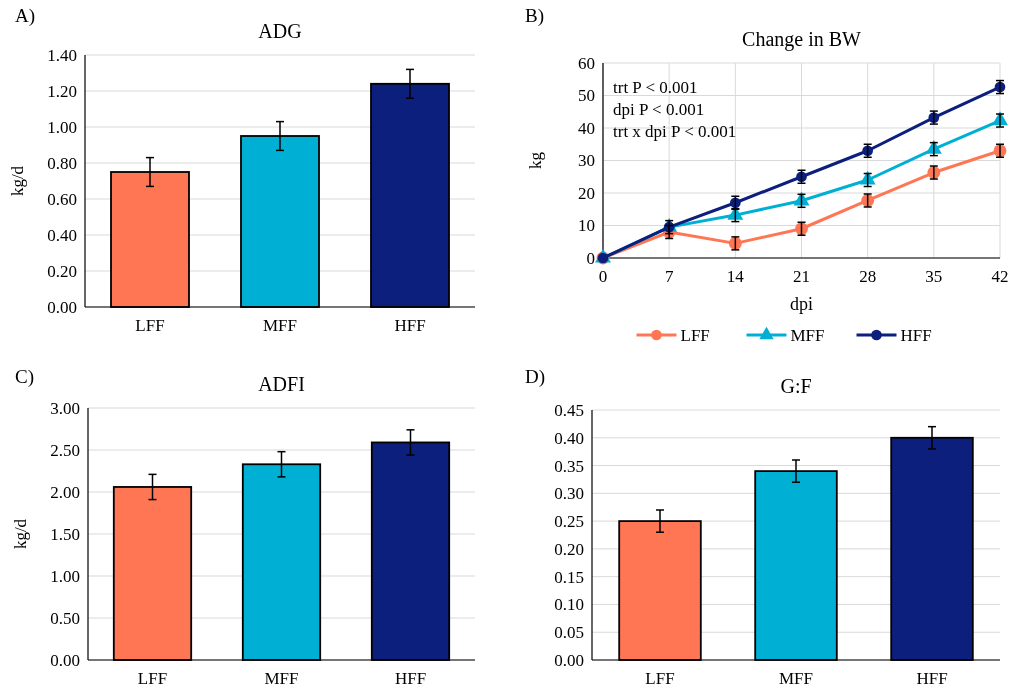 This screenshot has height=693, width=1021. What do you see at coordinates (65, 408) in the screenshot?
I see `y-tick-label: 3.00` at bounding box center [65, 408].